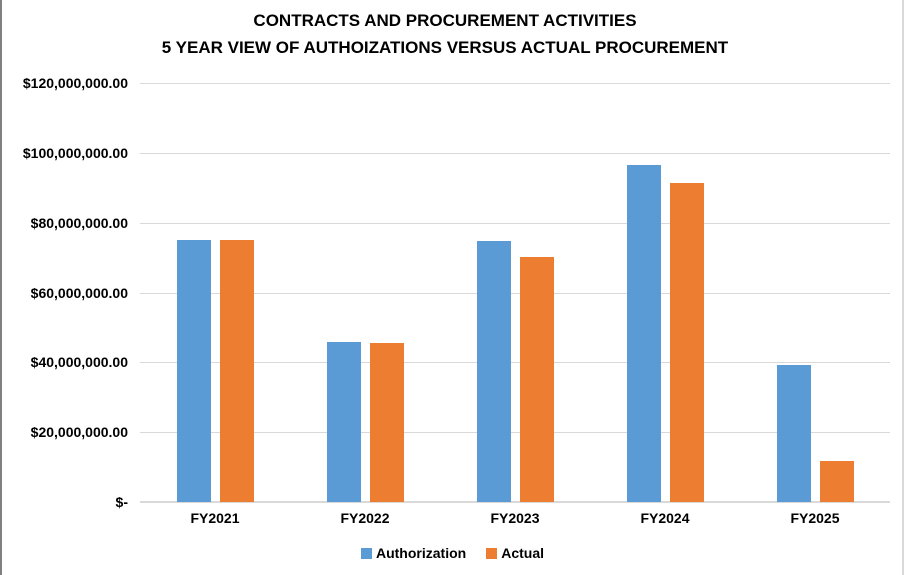 This screenshot has height=575, width=905. What do you see at coordinates (903, 287) in the screenshot?
I see `right-edge-line` at bounding box center [903, 287].